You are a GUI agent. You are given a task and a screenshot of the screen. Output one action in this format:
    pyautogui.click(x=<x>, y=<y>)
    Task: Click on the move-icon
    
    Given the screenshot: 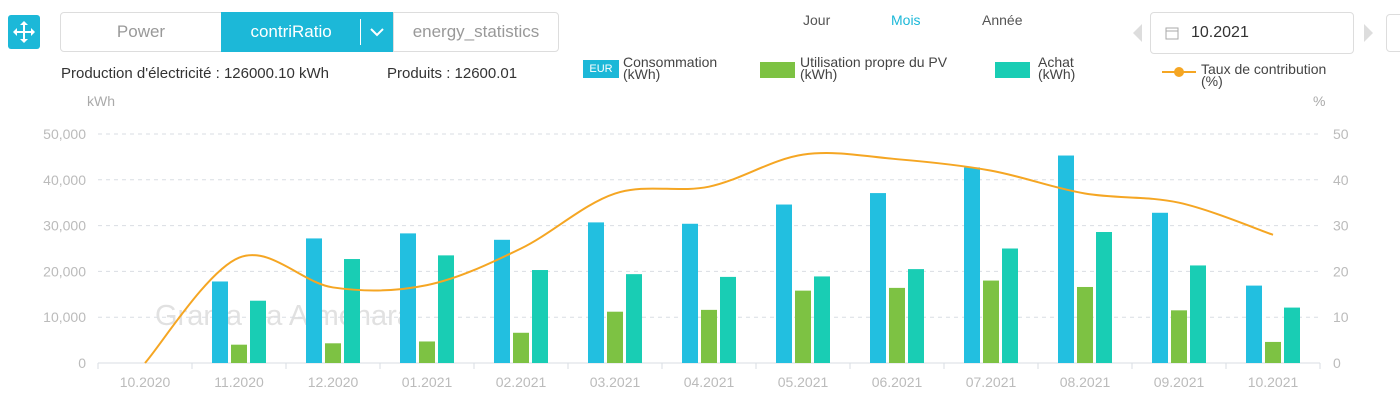 What is the action you would take?
    pyautogui.click(x=24, y=32)
    